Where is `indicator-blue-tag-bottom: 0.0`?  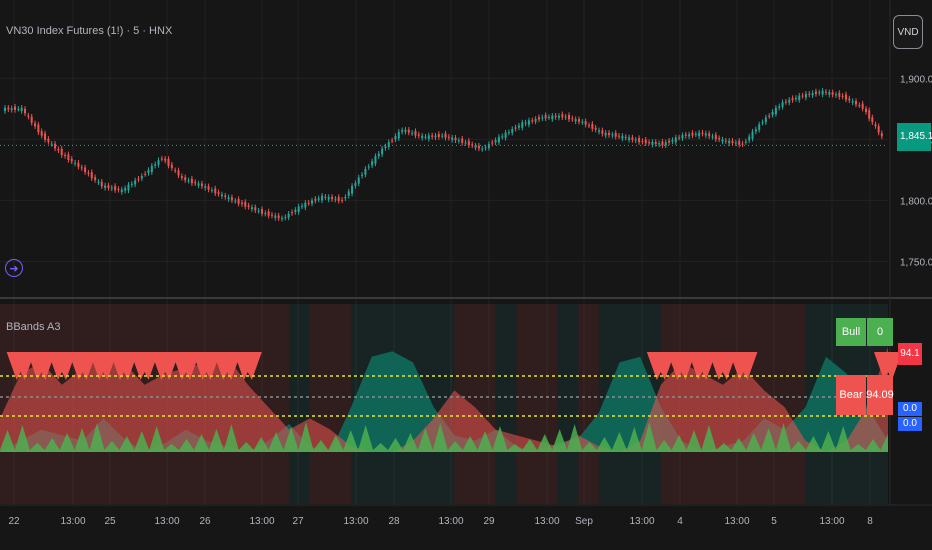
indicator-blue-tag-bottom: 0.0 is located at coordinates (910, 424).